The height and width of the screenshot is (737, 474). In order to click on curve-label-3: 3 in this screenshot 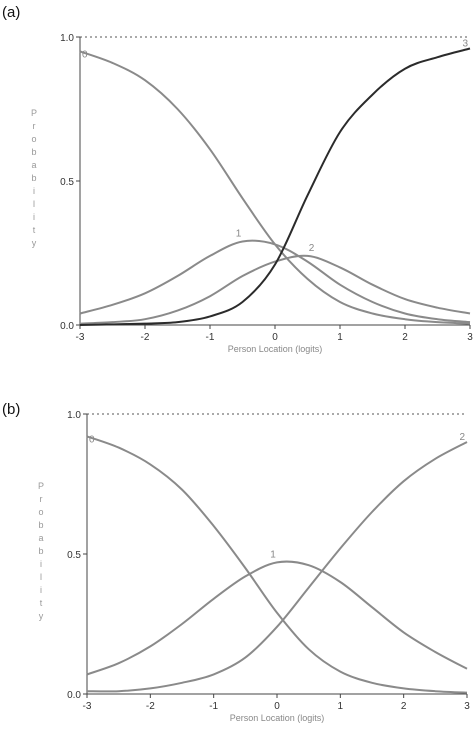, I will do `click(465, 44)`.